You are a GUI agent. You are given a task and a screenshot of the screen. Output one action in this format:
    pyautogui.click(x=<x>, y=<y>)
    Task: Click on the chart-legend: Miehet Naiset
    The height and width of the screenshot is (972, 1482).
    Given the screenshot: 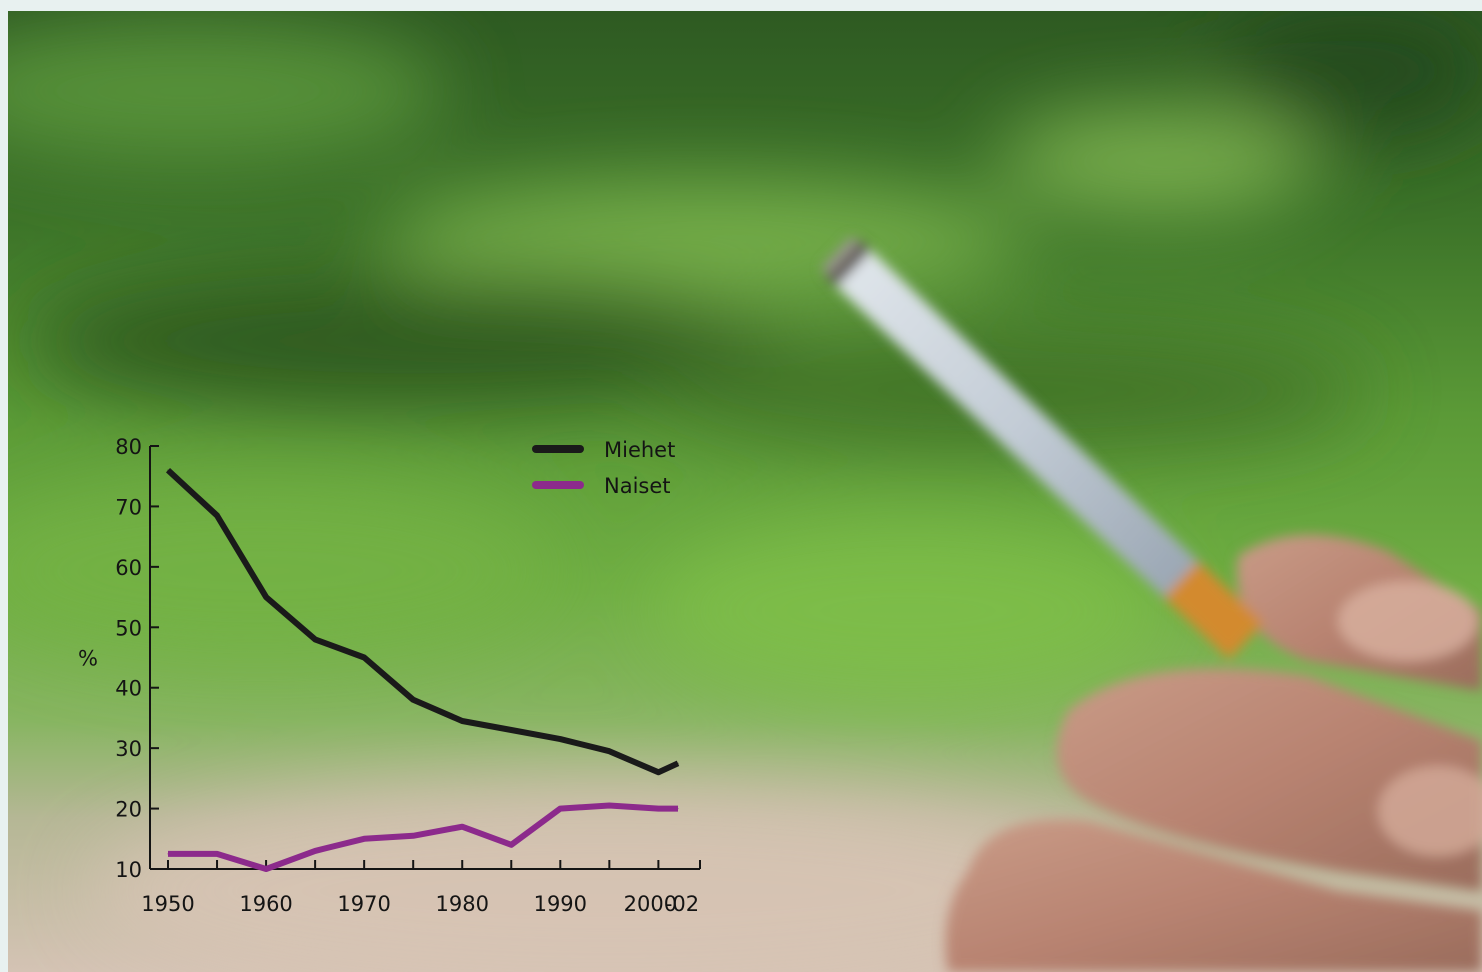 What is the action you would take?
    pyautogui.click(x=603, y=468)
    